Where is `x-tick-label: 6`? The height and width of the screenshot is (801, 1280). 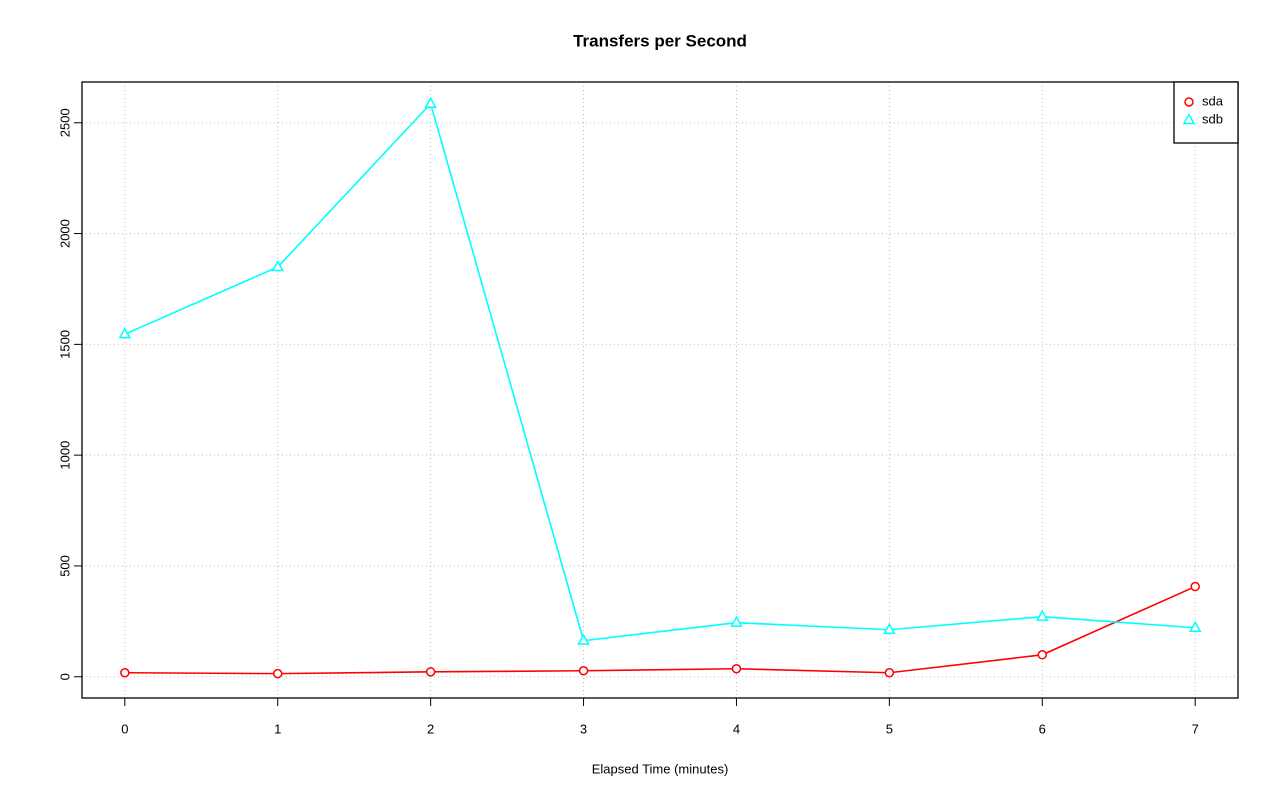
x-tick-label: 6 is located at coordinates (1042, 728).